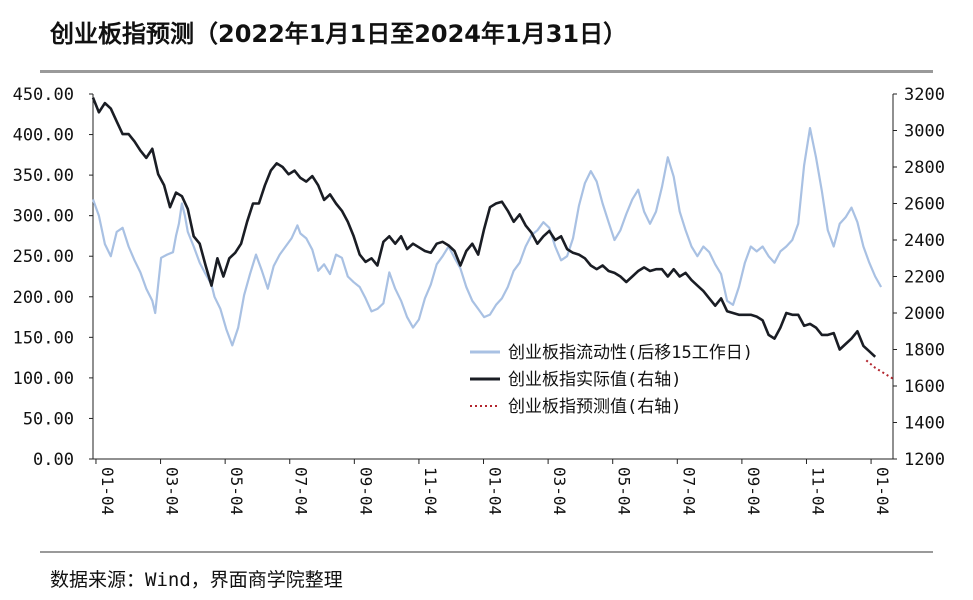 The image size is (973, 600). Describe the element at coordinates (924, 278) in the screenshot. I see `right-tick-label: 2200` at that location.